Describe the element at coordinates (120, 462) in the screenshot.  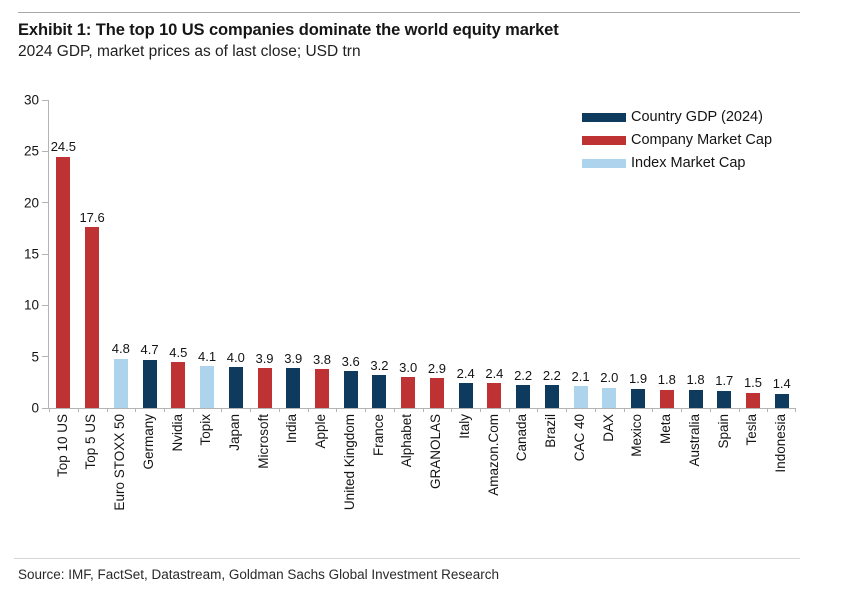
I see `x-axis-label: Euro STOXX 50` at that location.